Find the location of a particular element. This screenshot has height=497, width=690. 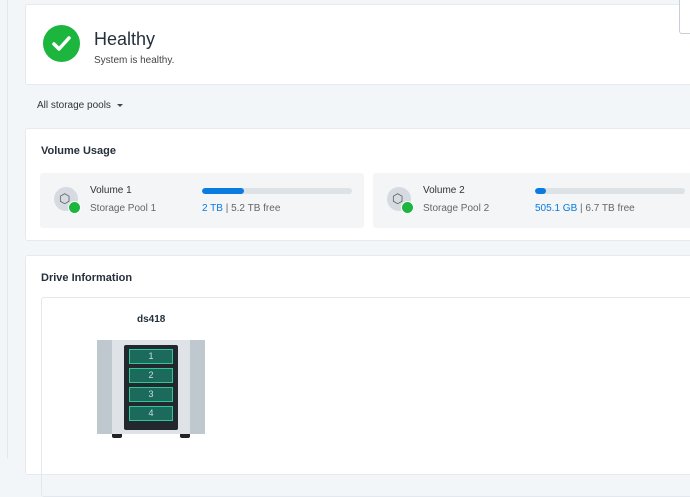

used-amount: 2 TB is located at coordinates (212, 208).